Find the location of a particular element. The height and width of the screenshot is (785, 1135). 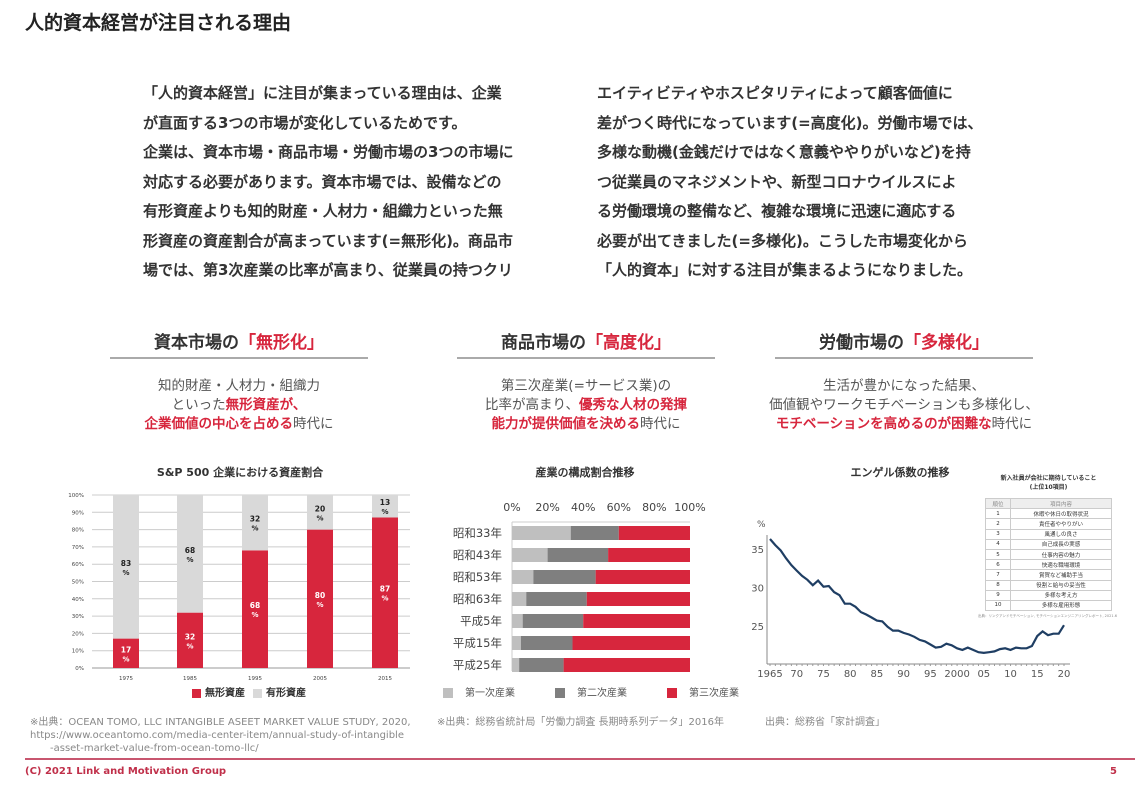

rank-row: 4 自己成長の実感 is located at coordinates (1048, 544).